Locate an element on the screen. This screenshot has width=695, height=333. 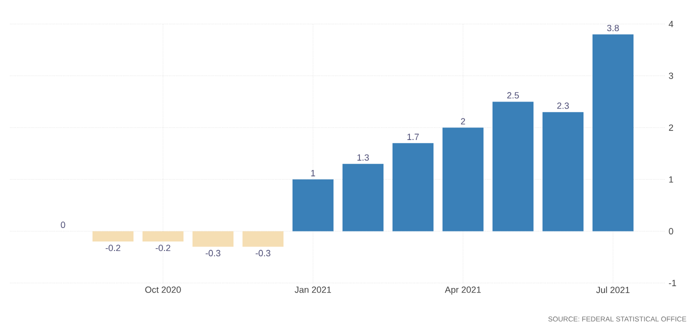
y-tick-label: 0 is located at coordinates (671, 231).